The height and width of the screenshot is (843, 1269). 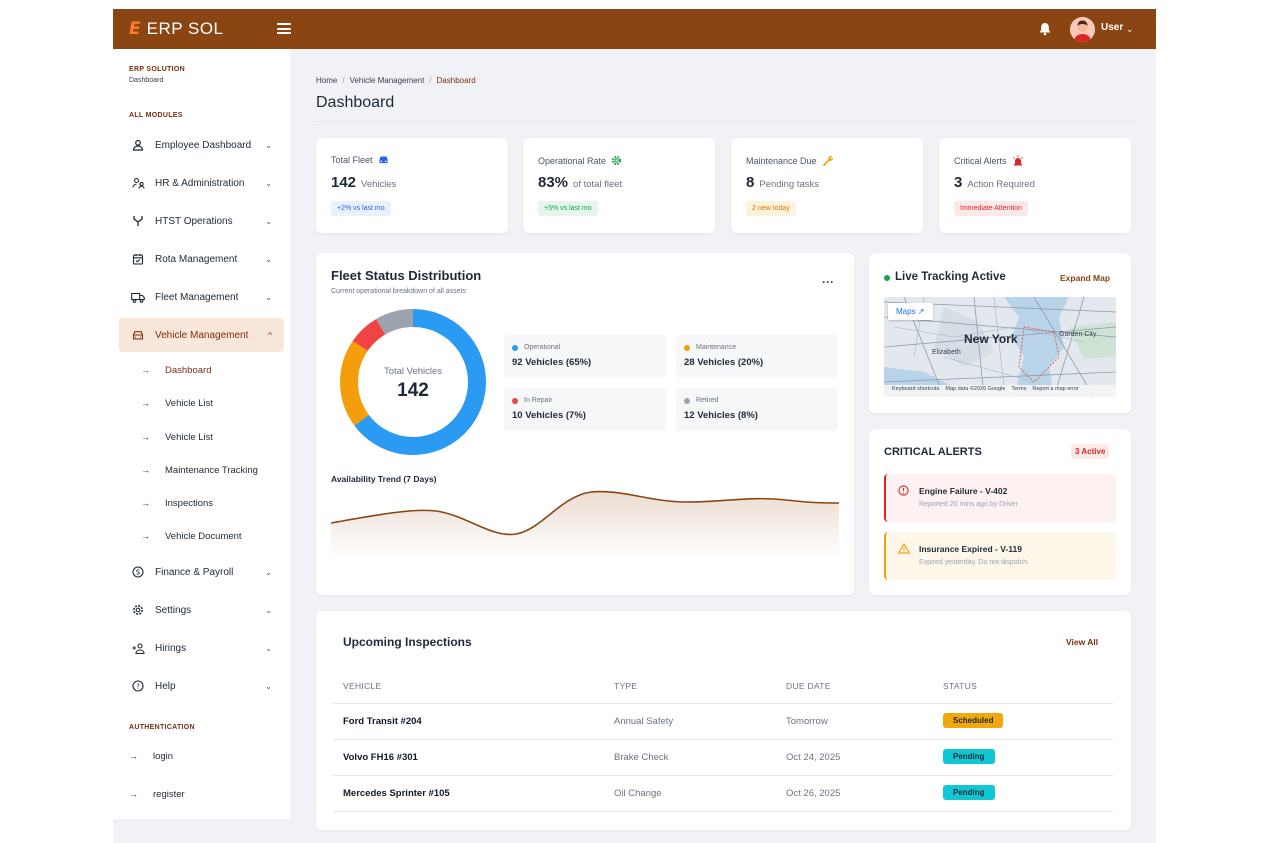 What do you see at coordinates (1017, 160) in the screenshot?
I see `alarm-icon` at bounding box center [1017, 160].